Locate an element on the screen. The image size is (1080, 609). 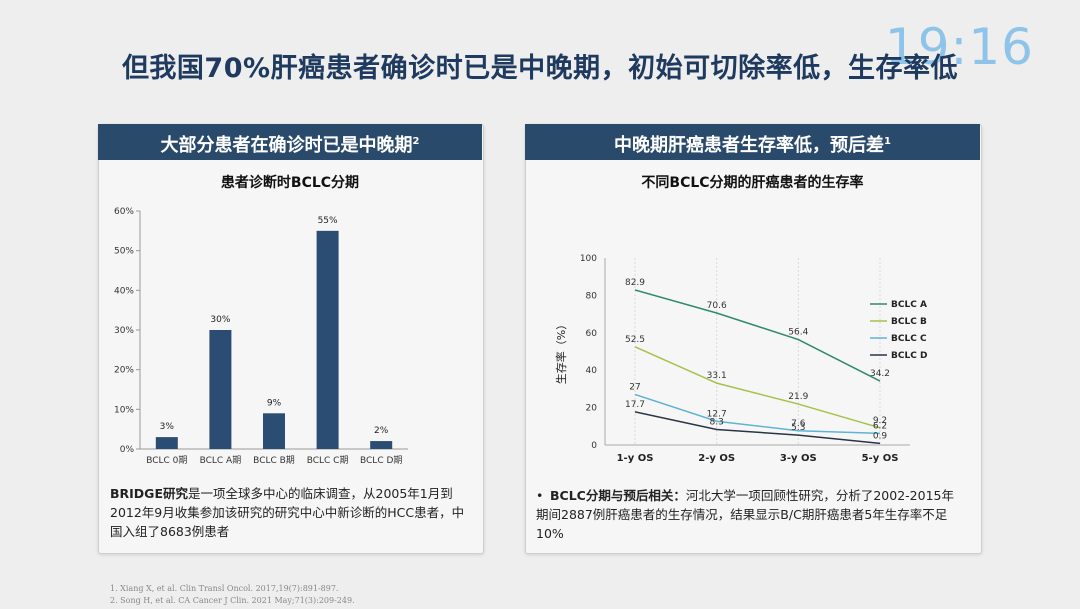
y-tick-label: 0 is located at coordinates (594, 446).